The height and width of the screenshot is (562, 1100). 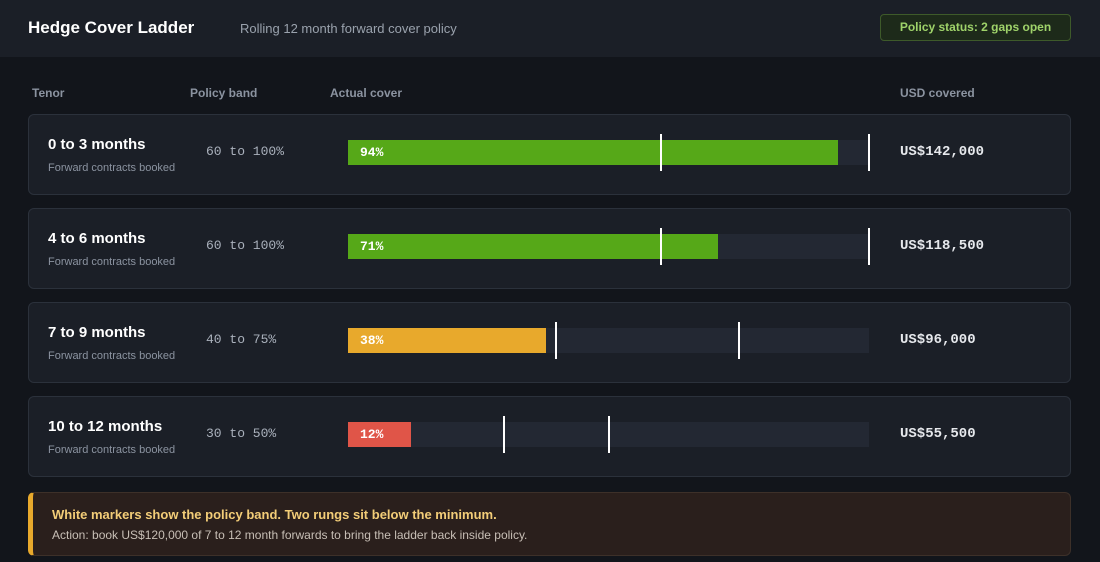 I want to click on tenor-label: 0 to 3 months, so click(x=97, y=144).